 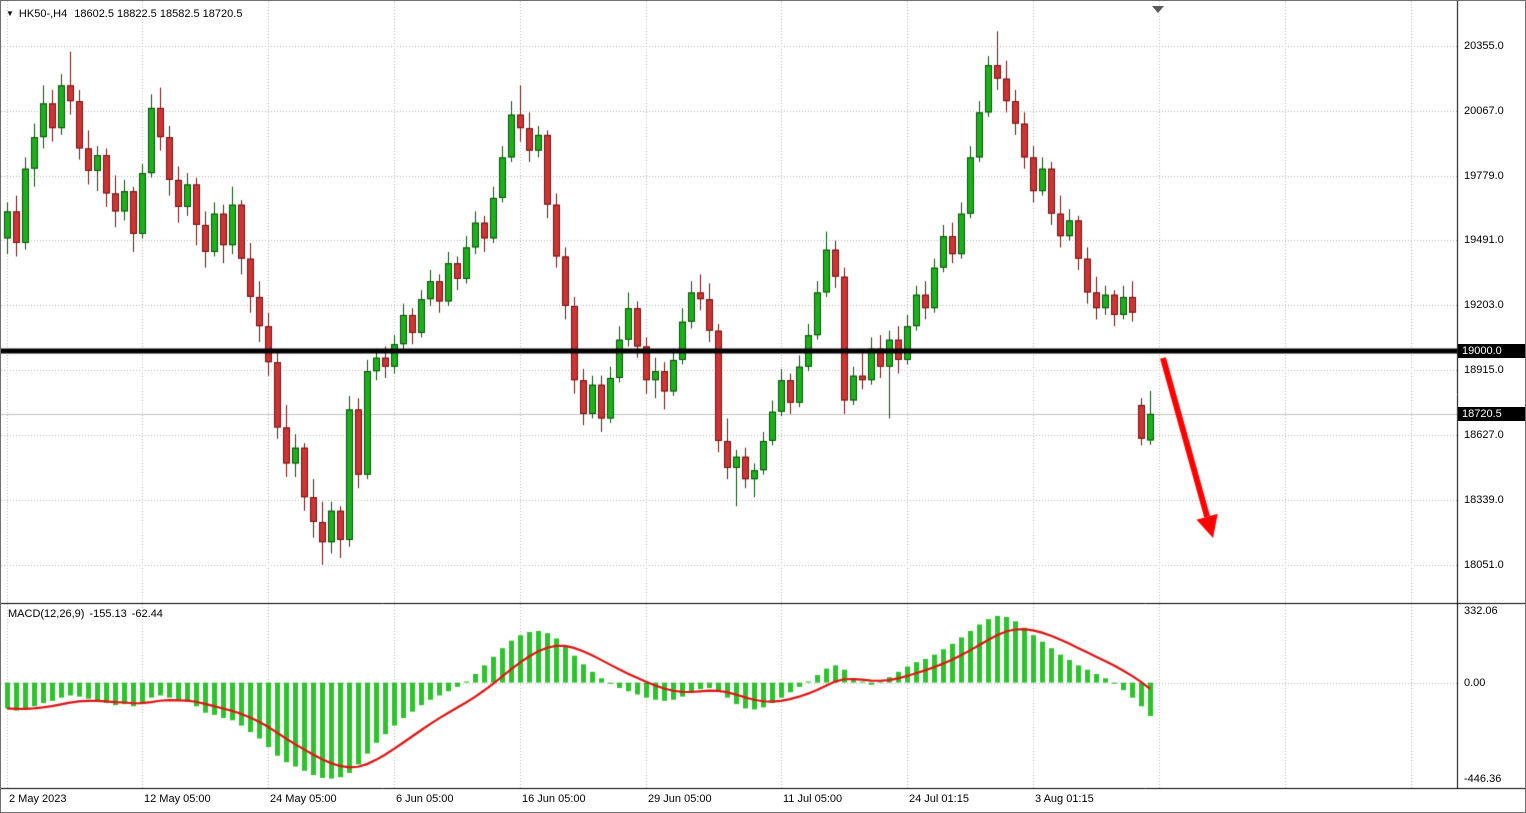 What do you see at coordinates (1491, 350) in the screenshot?
I see `hline-price-badge: 19000.0` at bounding box center [1491, 350].